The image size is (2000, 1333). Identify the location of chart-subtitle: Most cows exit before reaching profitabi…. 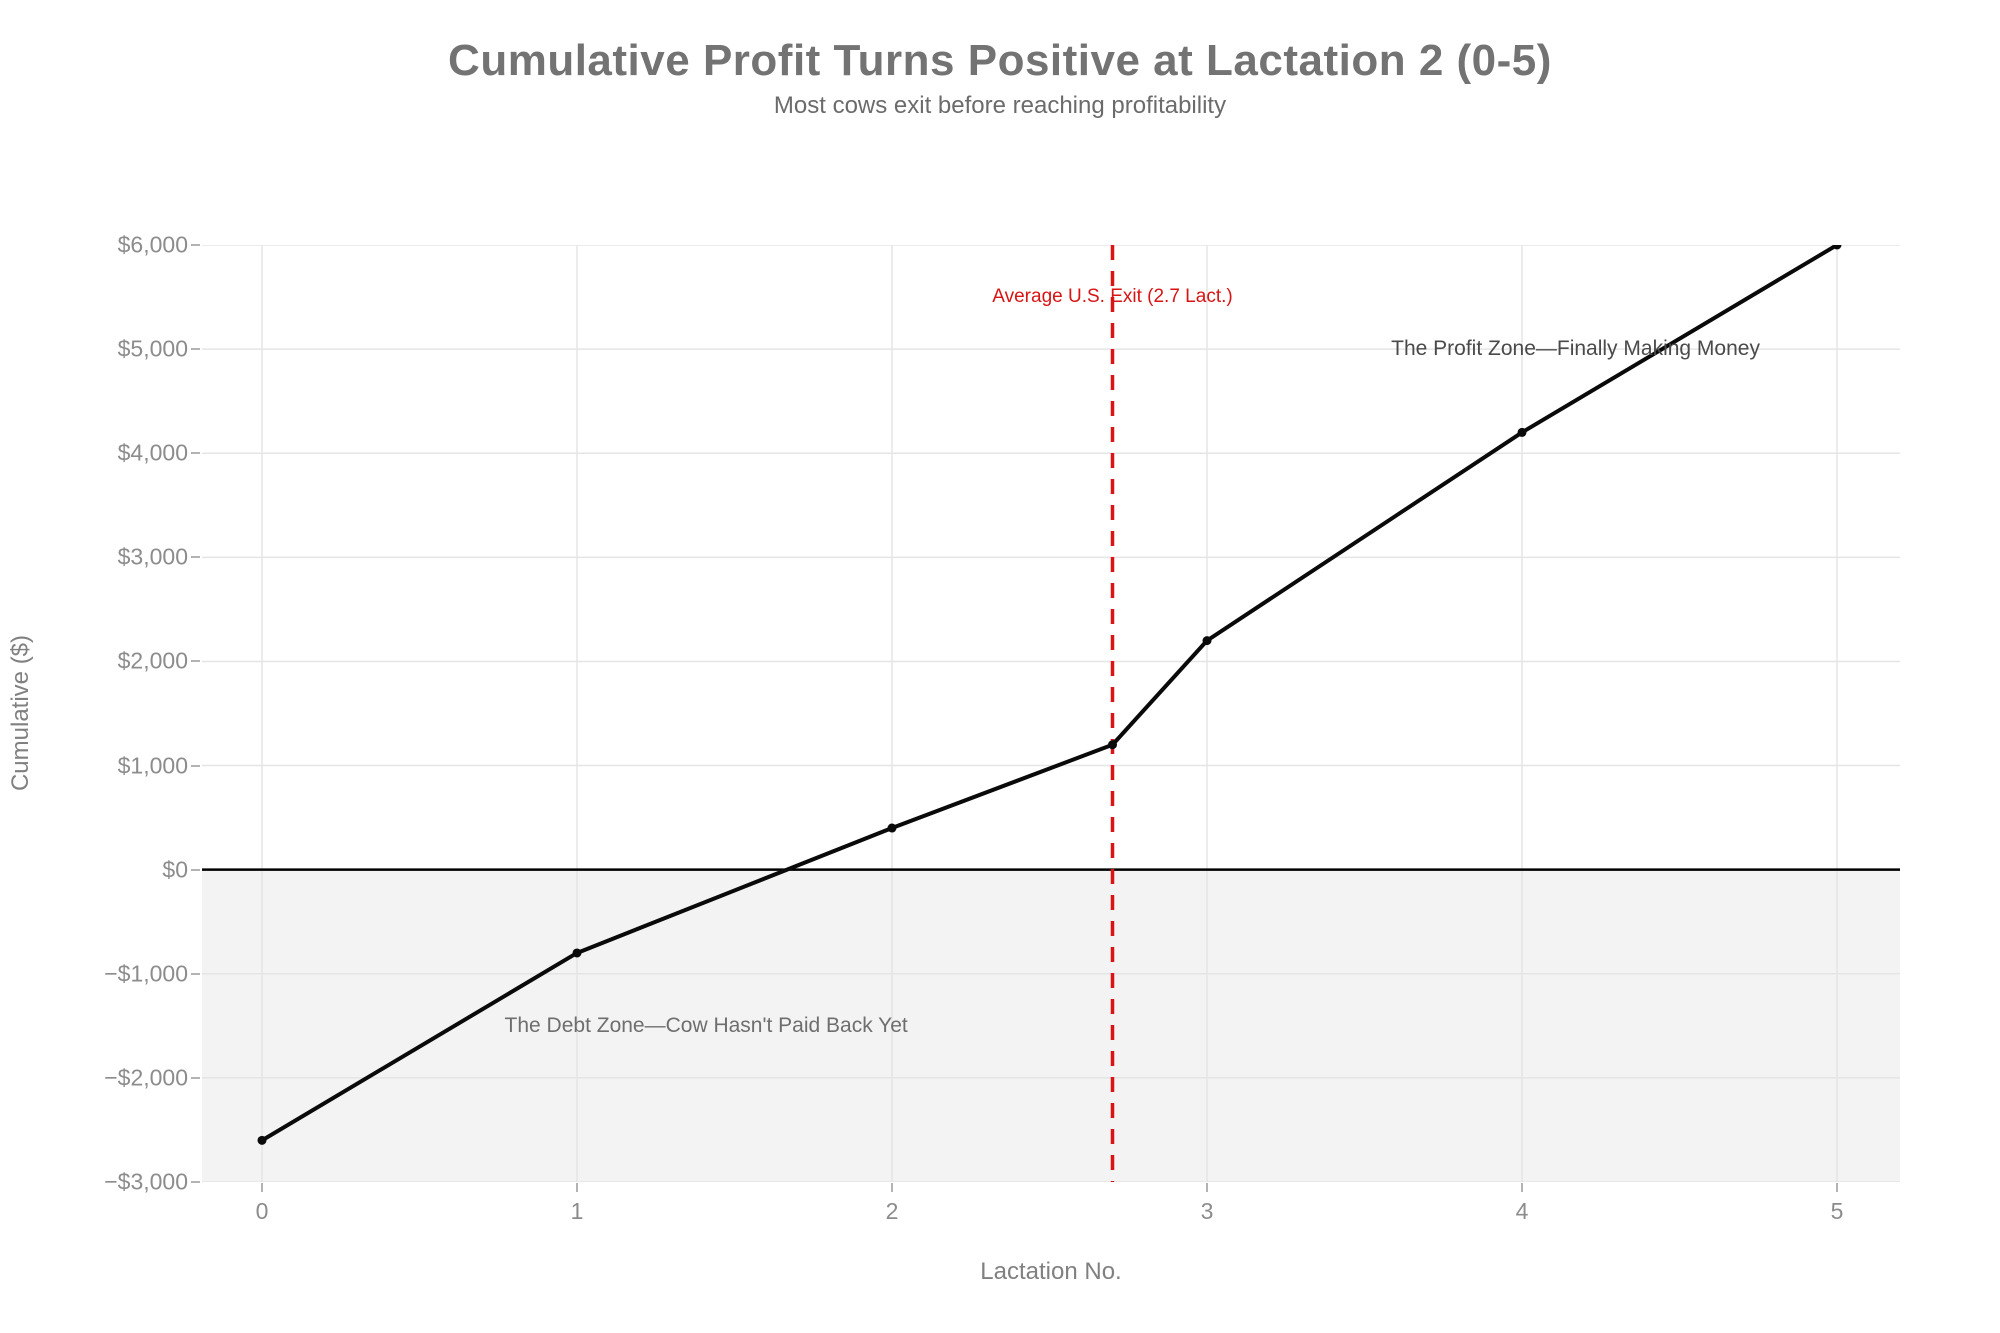
(1000, 105).